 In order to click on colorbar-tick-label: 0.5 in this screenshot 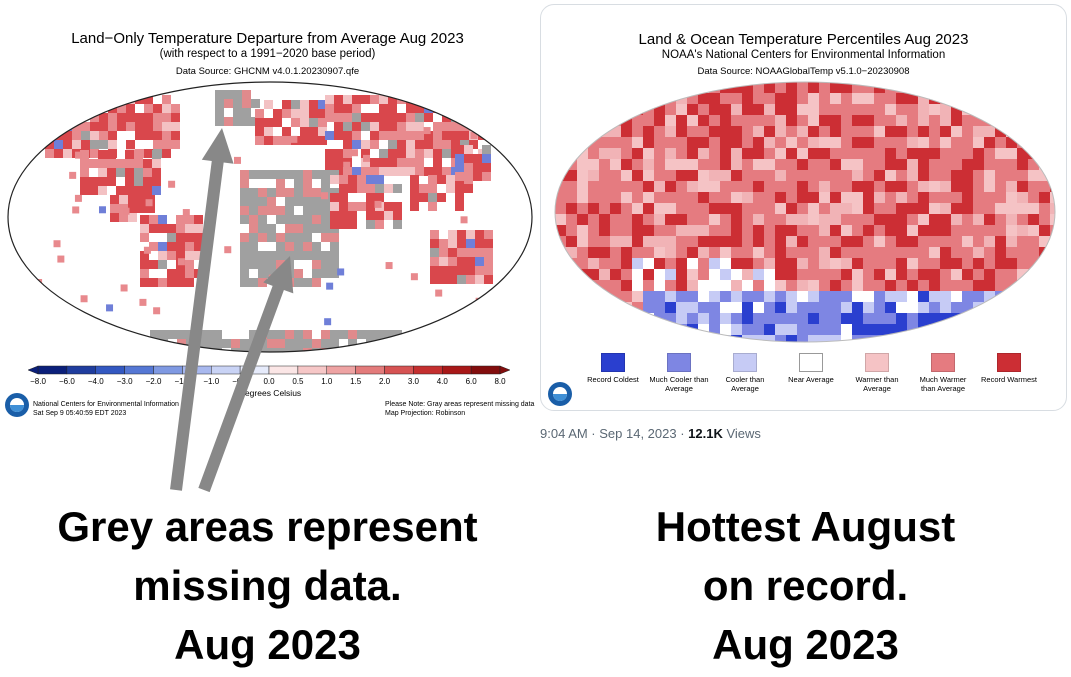, I will do `click(298, 381)`.